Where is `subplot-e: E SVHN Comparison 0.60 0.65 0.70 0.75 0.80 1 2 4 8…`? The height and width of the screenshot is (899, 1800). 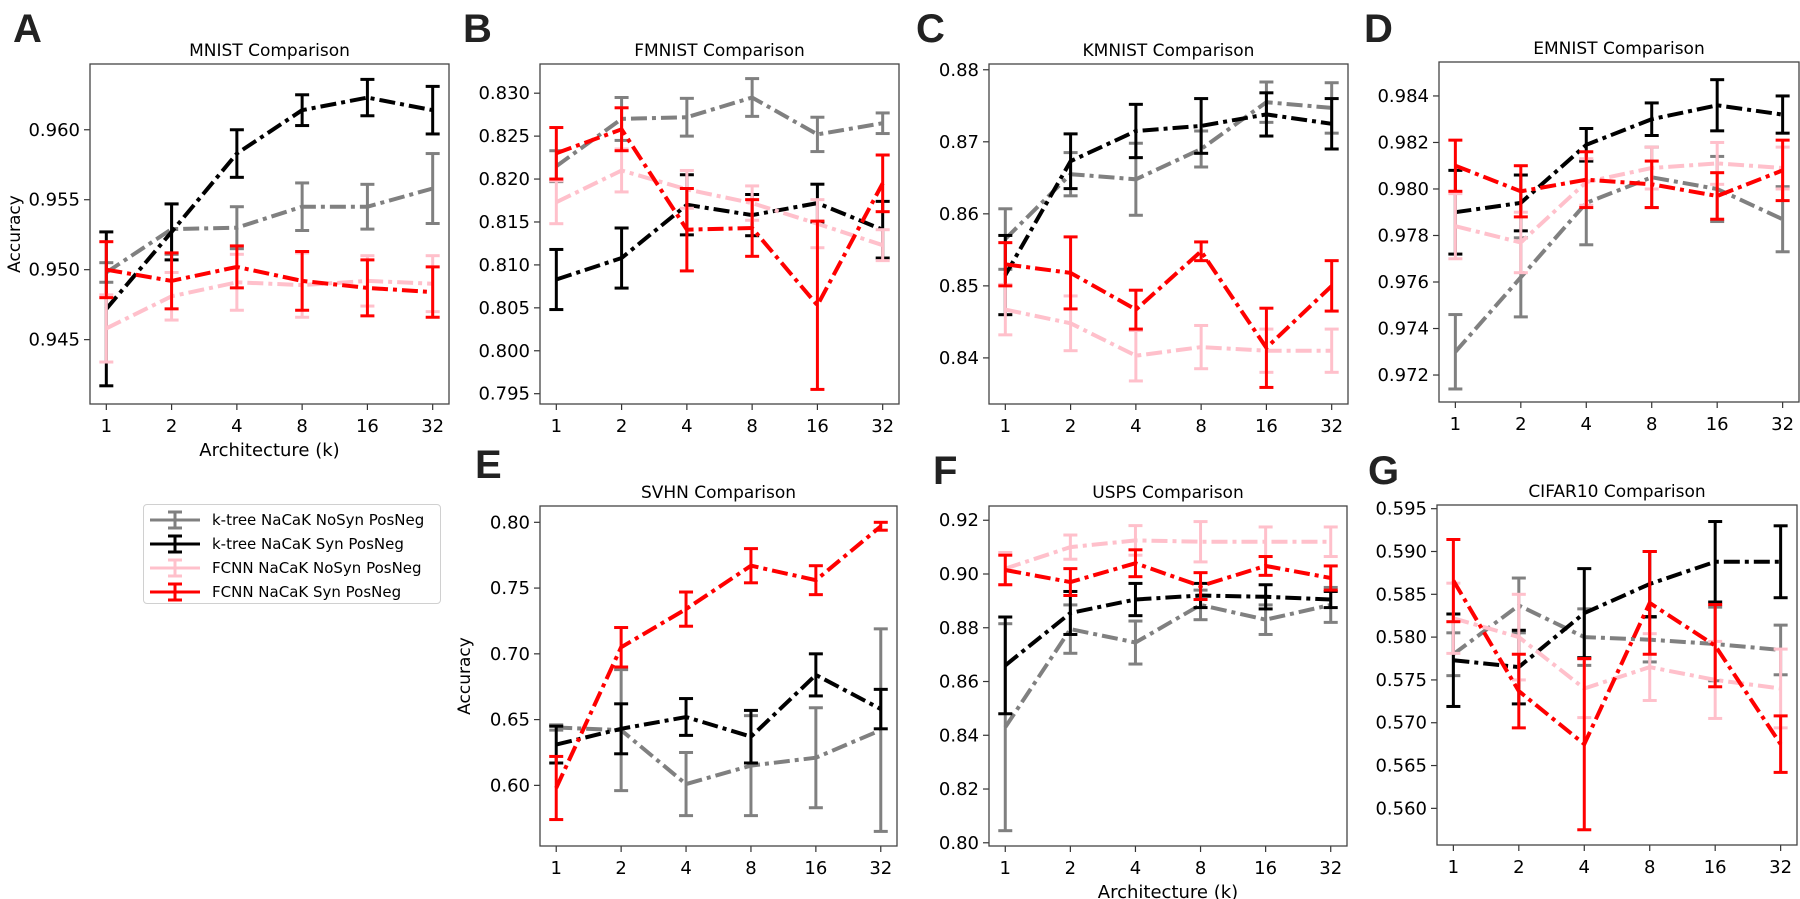 subplot-e: E SVHN Comparison 0.60 0.65 0.70 0.75 0.80 1 2 4 8… is located at coordinates (676, 661).